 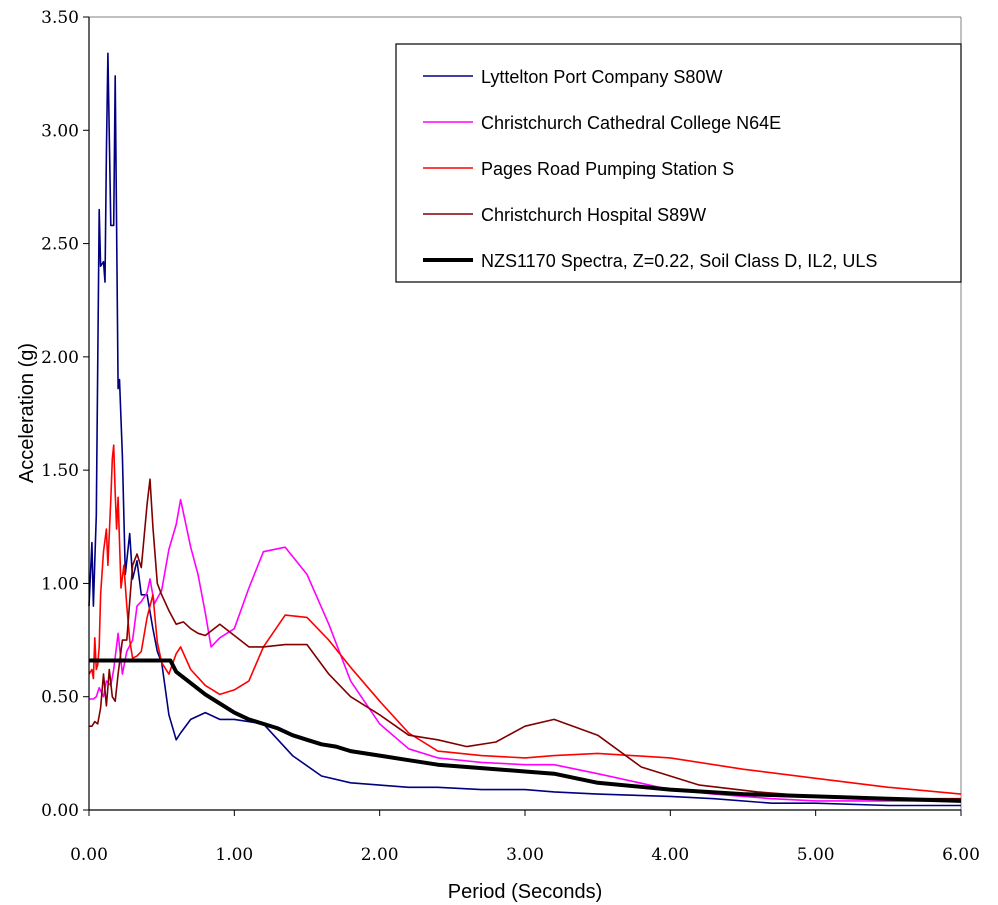 I want to click on x-tick-label: 2.00, so click(x=380, y=855).